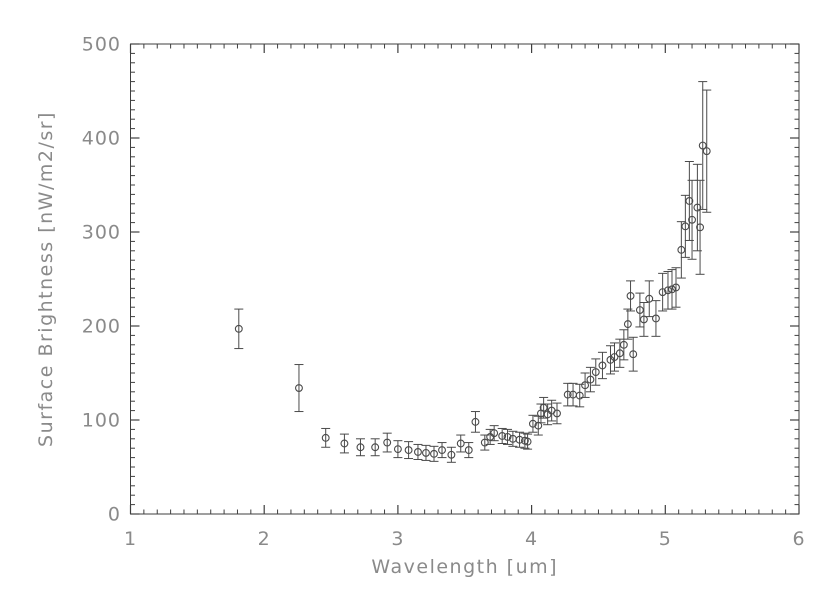 The height and width of the screenshot is (600, 840). What do you see at coordinates (101, 421) in the screenshot?
I see `y-tick-label: 100` at bounding box center [101, 421].